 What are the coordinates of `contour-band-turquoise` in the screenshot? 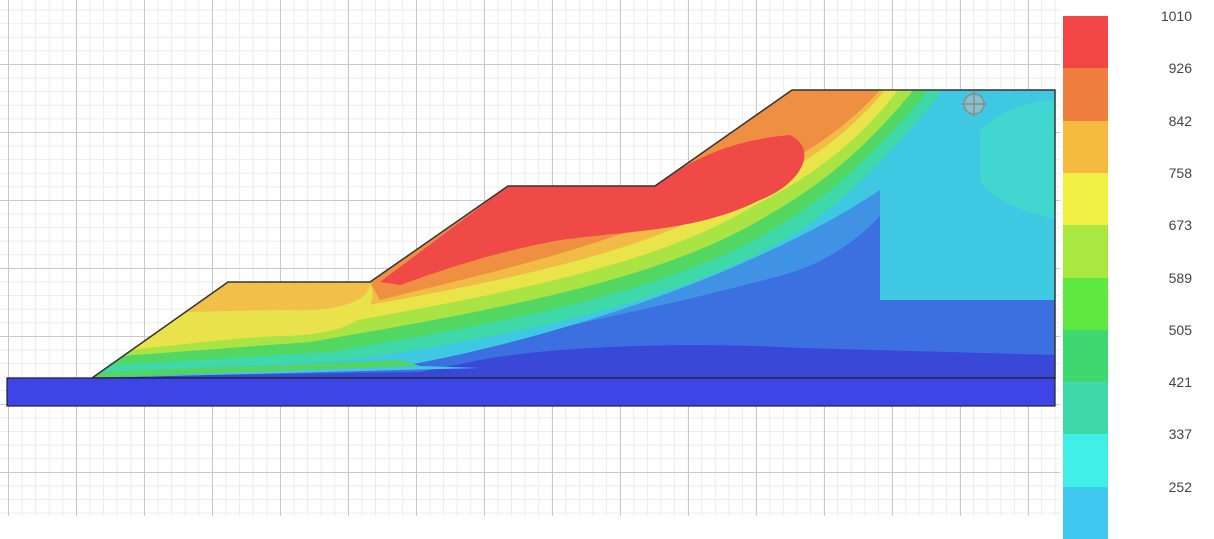 It's located at (1017, 160).